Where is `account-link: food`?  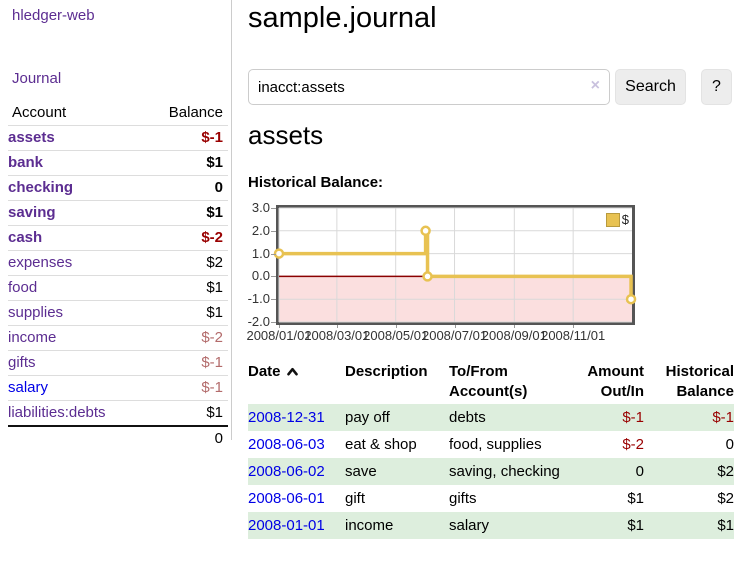 account-link: food is located at coordinates (23, 287).